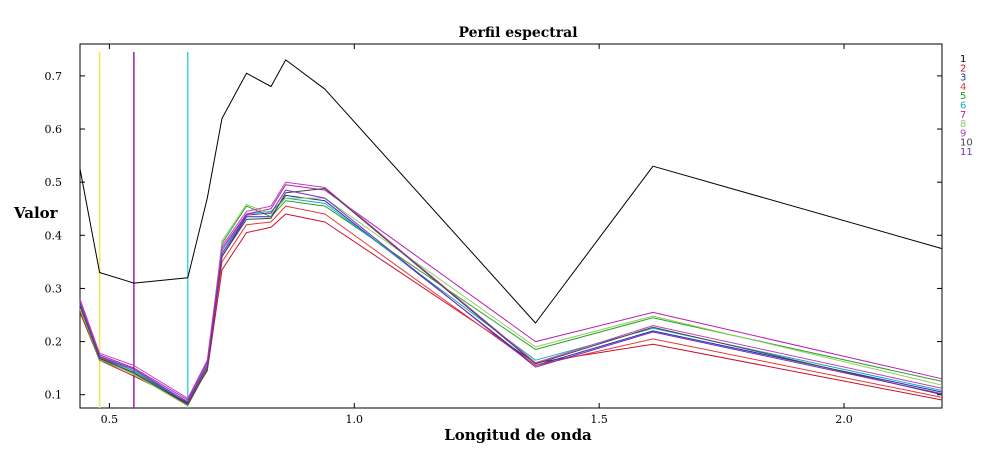 This screenshot has height=454, width=994. Describe the element at coordinates (966, 143) in the screenshot. I see `legend-item-10: 10` at that location.